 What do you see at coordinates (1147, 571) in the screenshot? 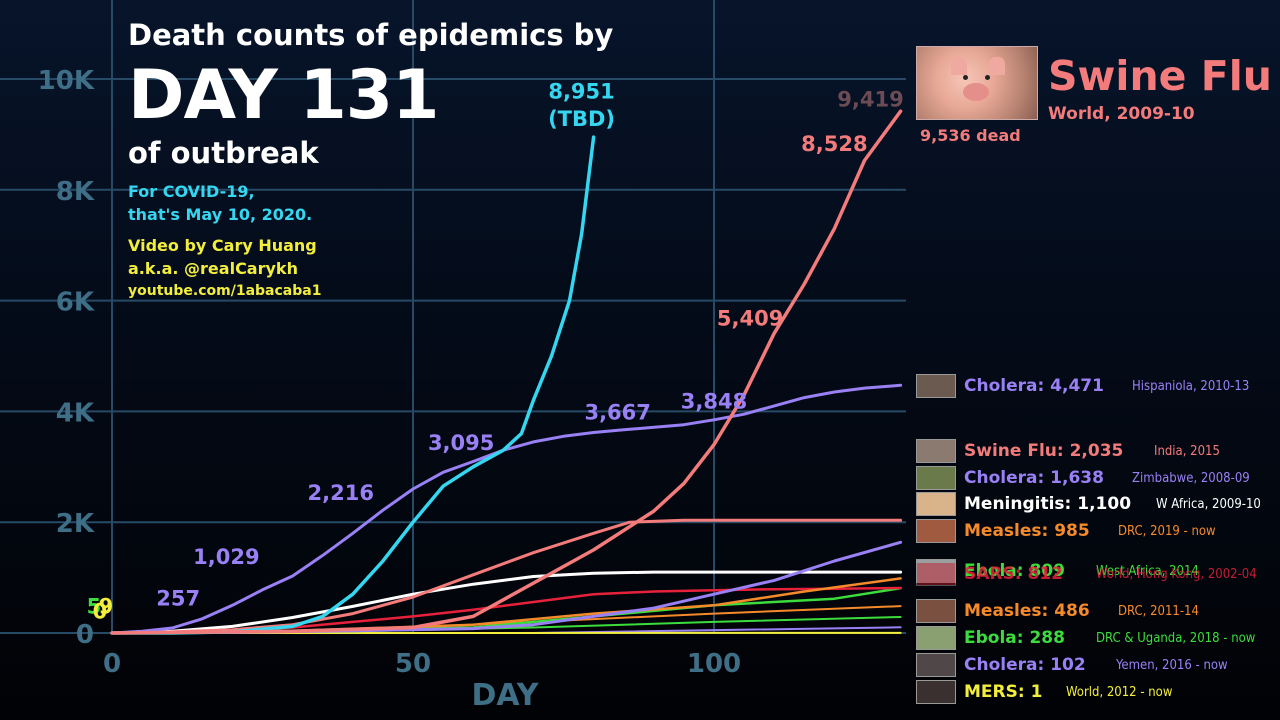
I see `legend-place: West Africa, 2014` at bounding box center [1147, 571].